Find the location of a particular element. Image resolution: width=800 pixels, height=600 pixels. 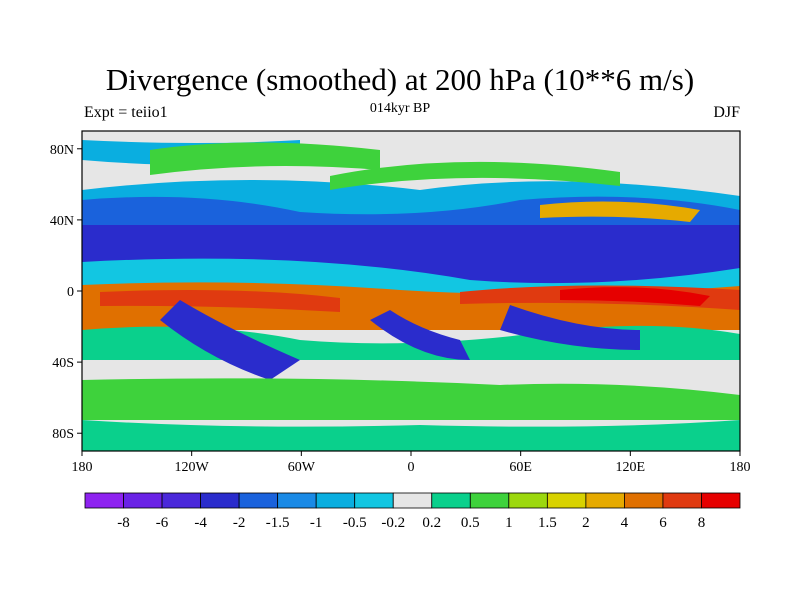

colorbar-label: 6 is located at coordinates (663, 523).